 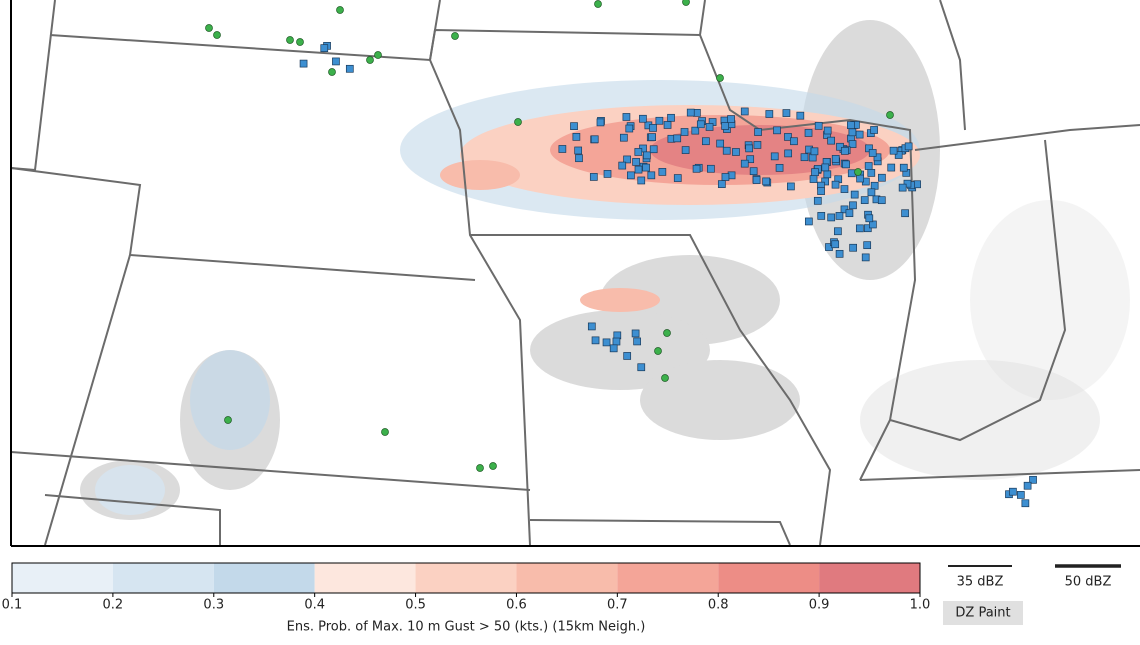 I want to click on dz-paint-button, so click(x=983, y=613).